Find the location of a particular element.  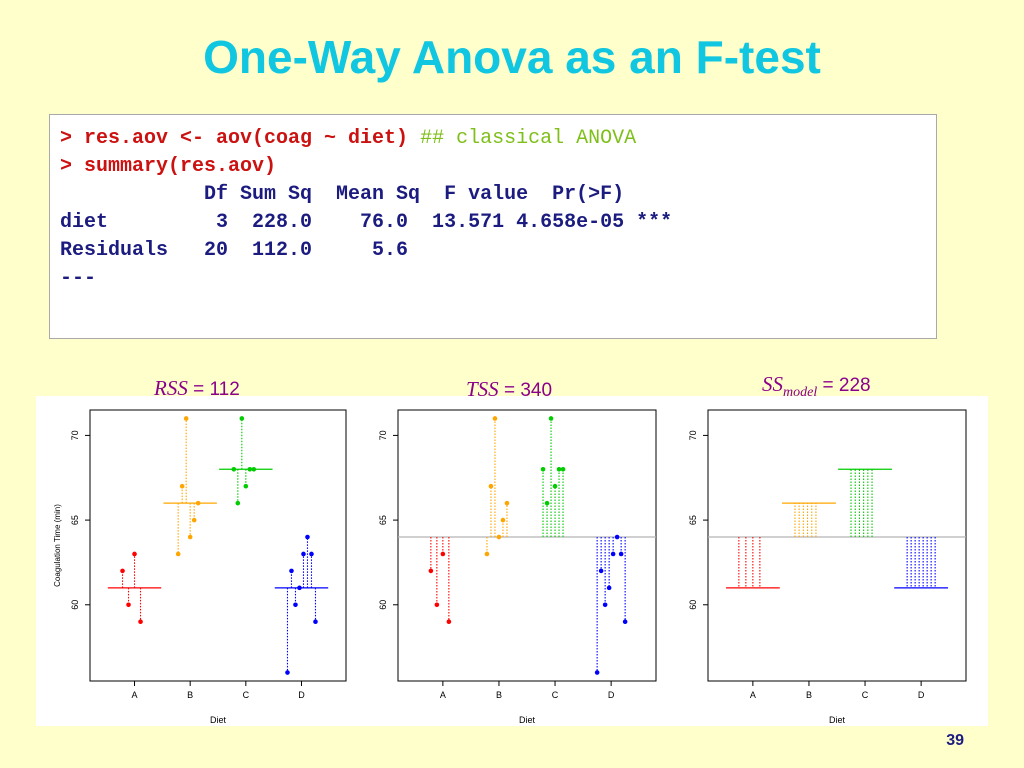

ssm-name: SS is located at coordinates (772, 384).